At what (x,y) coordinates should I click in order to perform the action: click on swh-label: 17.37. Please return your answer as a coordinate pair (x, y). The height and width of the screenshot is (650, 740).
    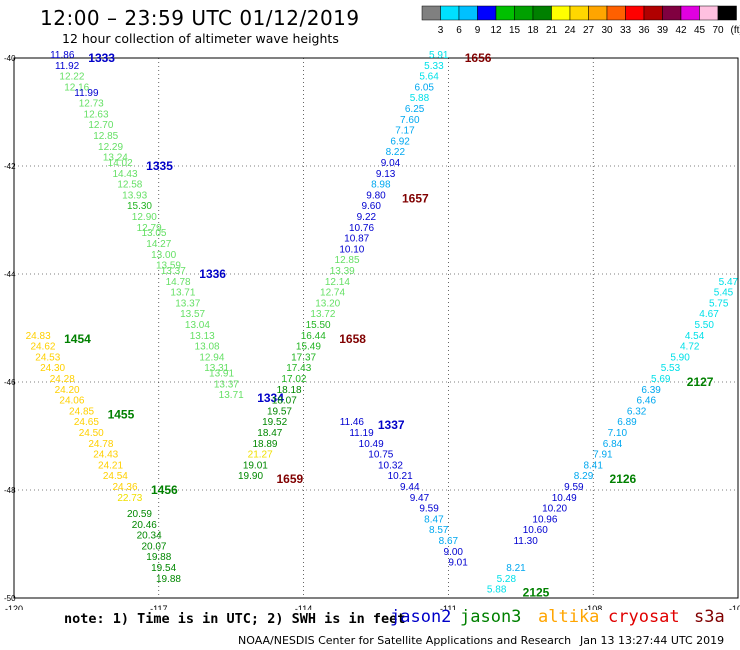
    Looking at the image, I should click on (303, 357).